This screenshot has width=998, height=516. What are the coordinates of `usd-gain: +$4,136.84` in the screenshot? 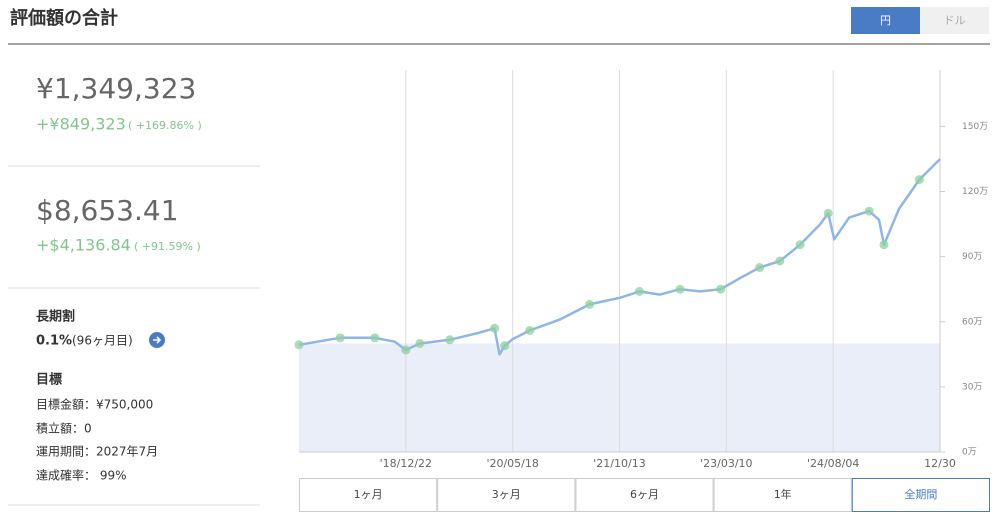 It's located at (83, 245).